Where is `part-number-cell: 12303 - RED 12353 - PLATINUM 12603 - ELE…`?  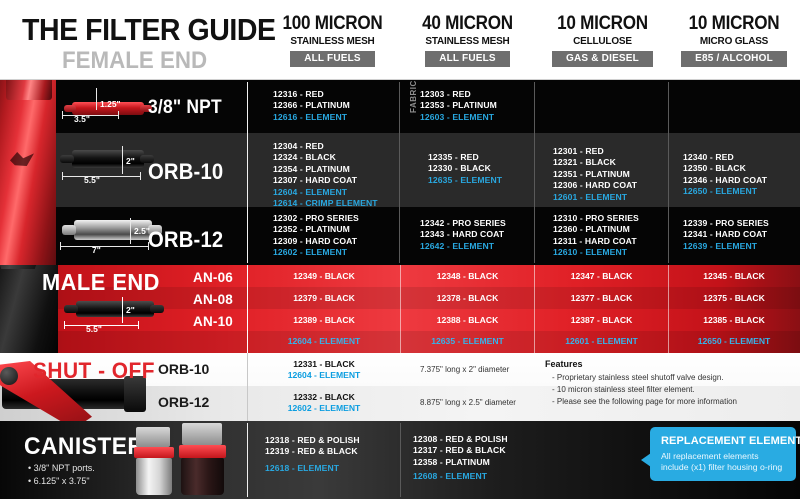 part-number-cell: 12303 - RED 12353 - PLATINUM 12603 - ELE… is located at coordinates (458, 105).